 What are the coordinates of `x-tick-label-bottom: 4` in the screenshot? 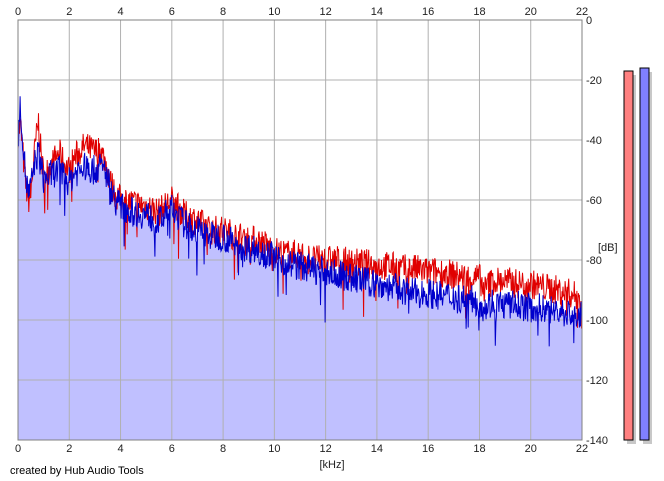 It's located at (120, 449).